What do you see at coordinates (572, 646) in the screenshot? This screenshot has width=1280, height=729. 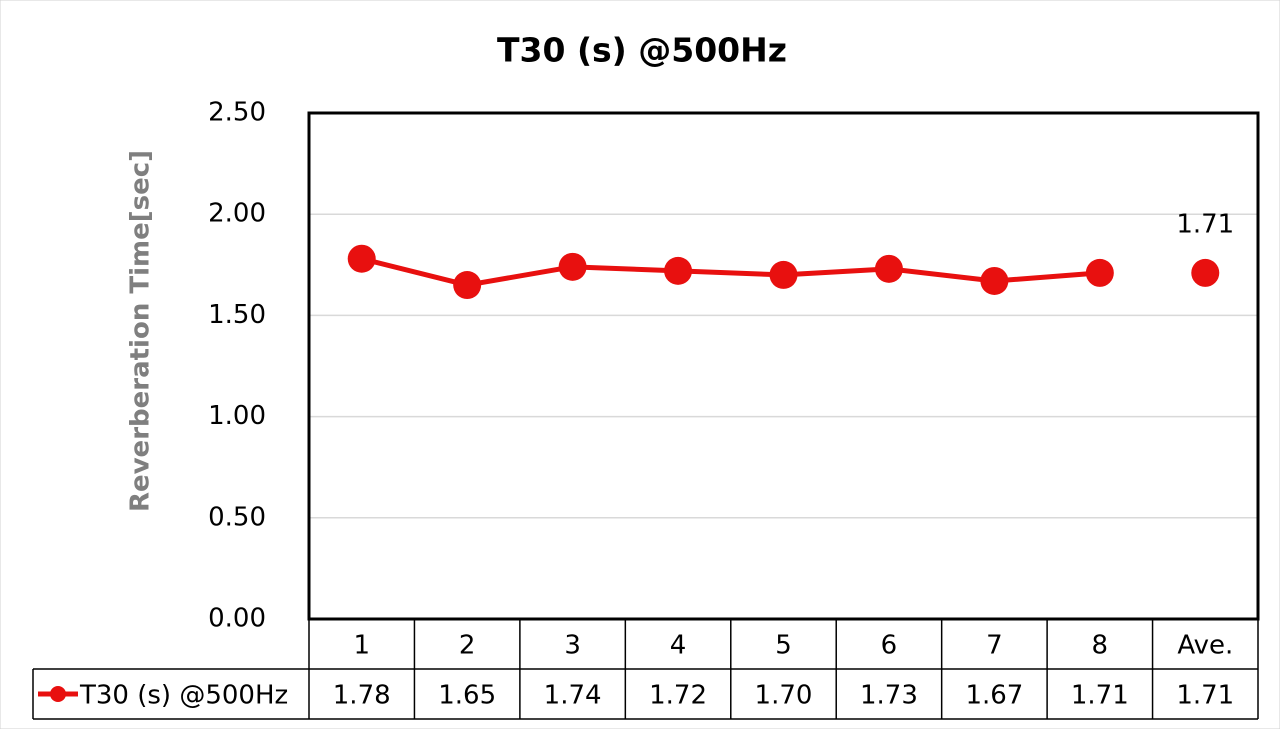 I see `x-tick-label: 3` at bounding box center [572, 646].